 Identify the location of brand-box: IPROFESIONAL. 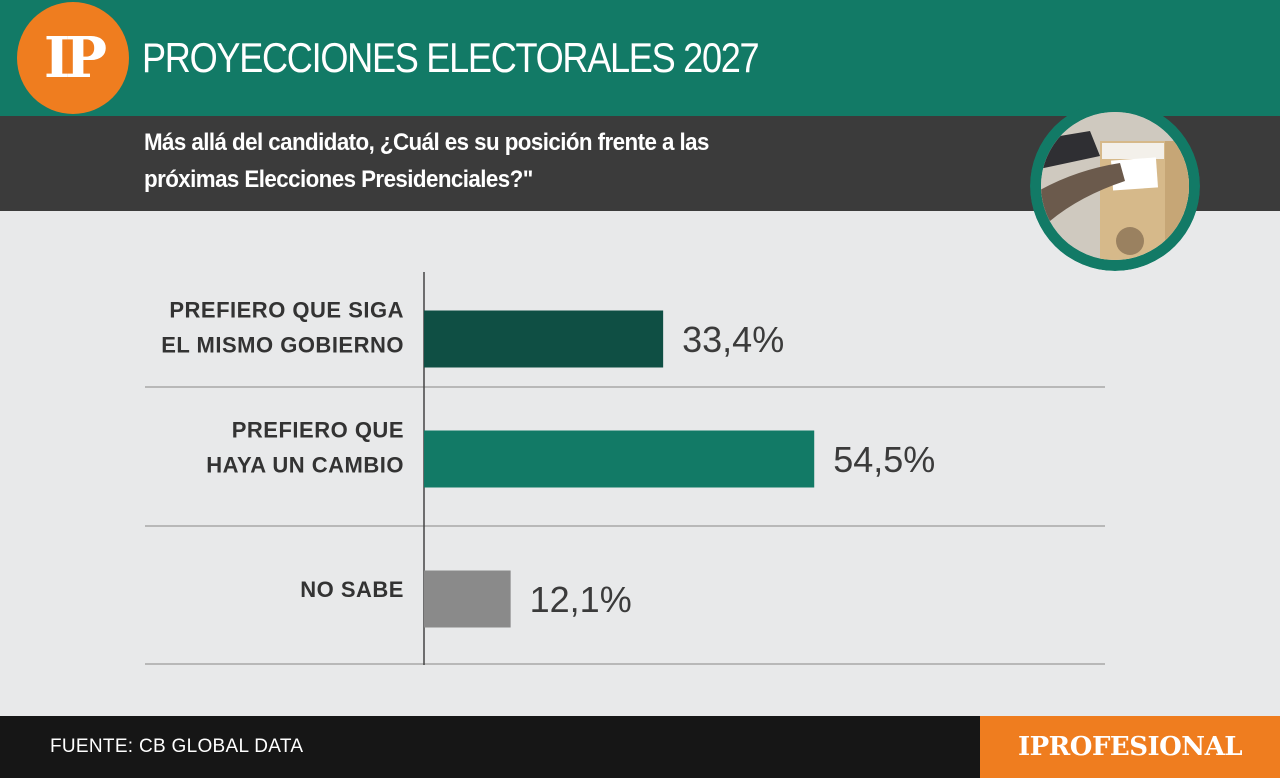
(1130, 747).